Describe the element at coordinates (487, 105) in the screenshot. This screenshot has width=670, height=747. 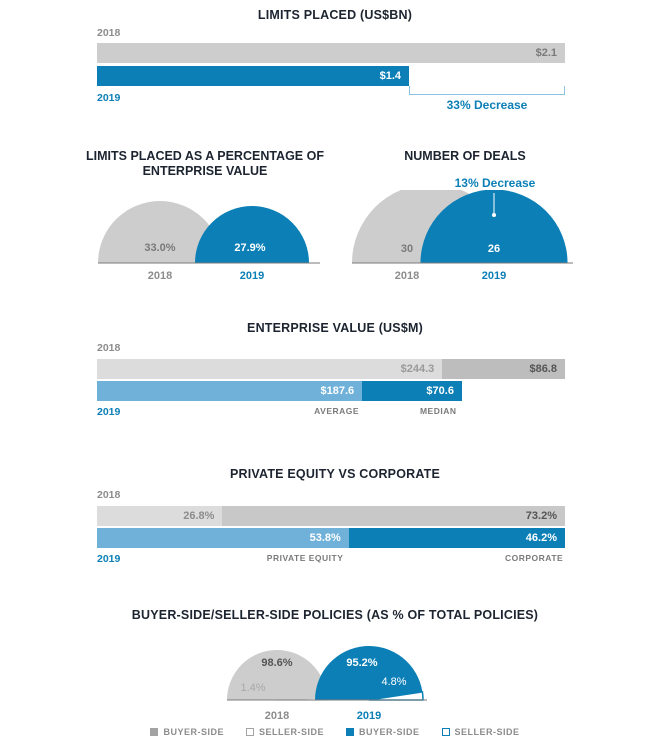
I see `decrease-annotation: 33% Decrease` at that location.